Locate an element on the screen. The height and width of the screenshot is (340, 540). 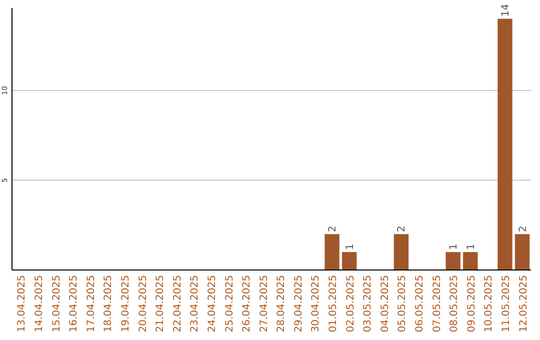
x-tick-label: 13.04.2025 is located at coordinates (22, 303).